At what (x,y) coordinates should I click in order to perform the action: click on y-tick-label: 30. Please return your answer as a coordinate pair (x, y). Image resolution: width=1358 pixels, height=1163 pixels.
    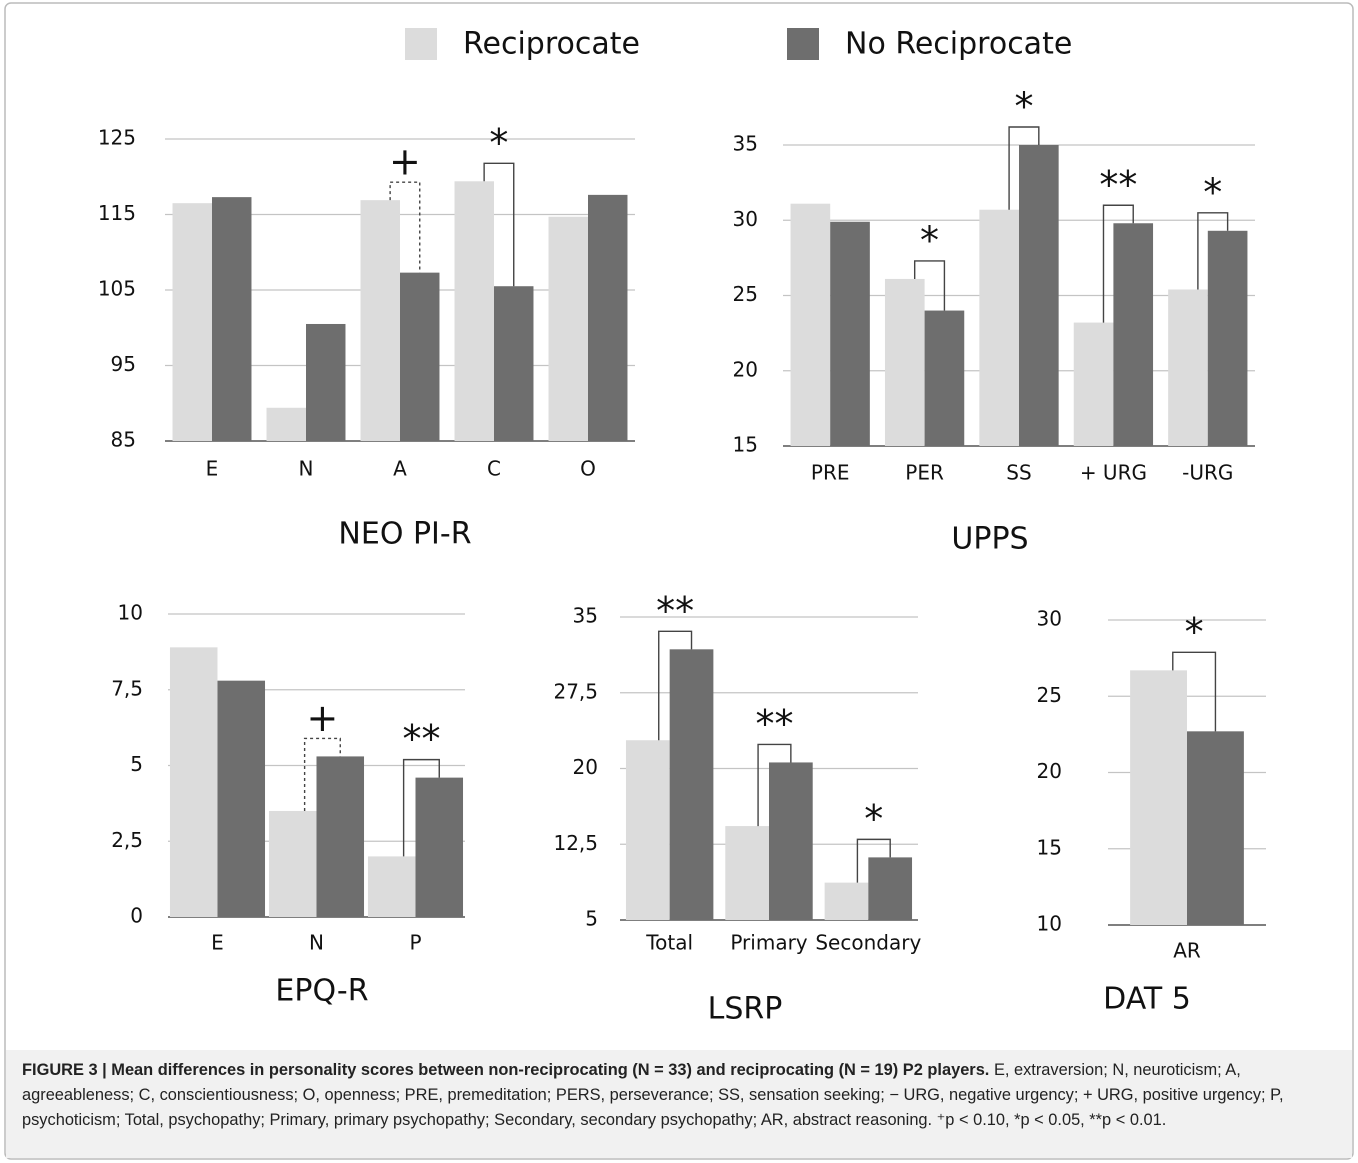
    Looking at the image, I should click on (745, 219).